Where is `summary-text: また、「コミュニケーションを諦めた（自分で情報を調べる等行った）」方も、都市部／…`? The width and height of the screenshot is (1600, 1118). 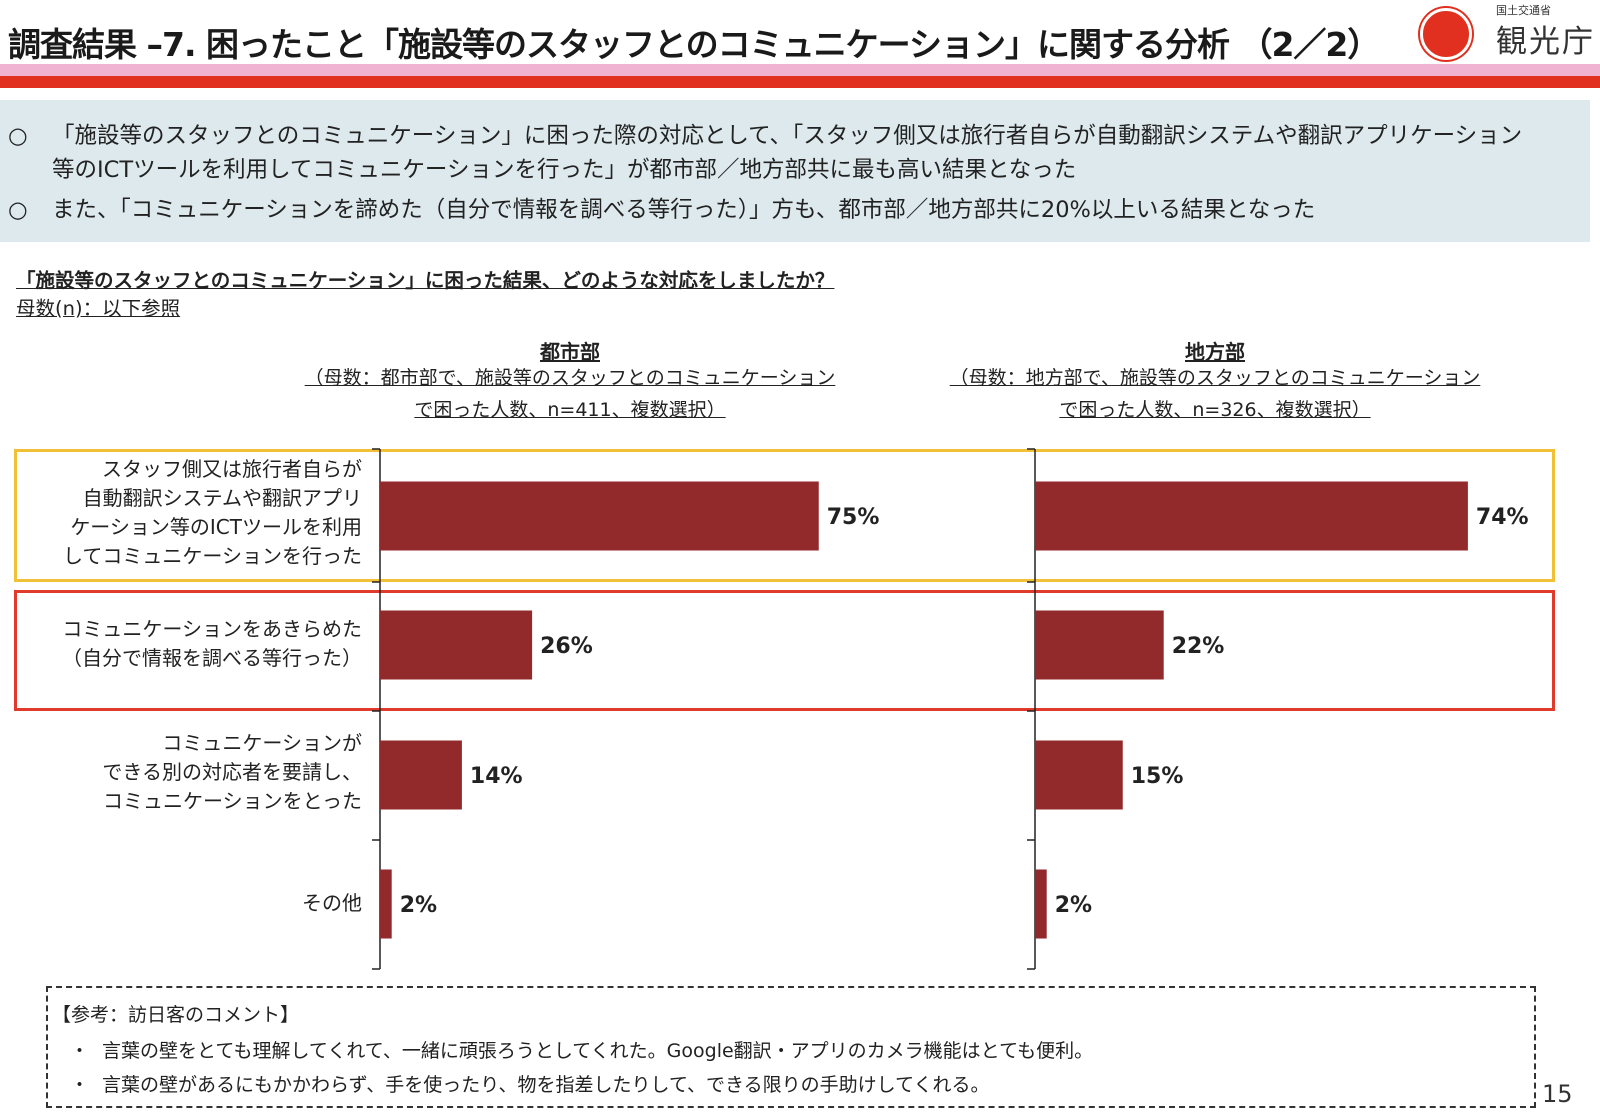 summary-text: また、「コミュニケーションを諦めた（自分で情報を調べる等行った）」方も、都市部／… is located at coordinates (684, 210).